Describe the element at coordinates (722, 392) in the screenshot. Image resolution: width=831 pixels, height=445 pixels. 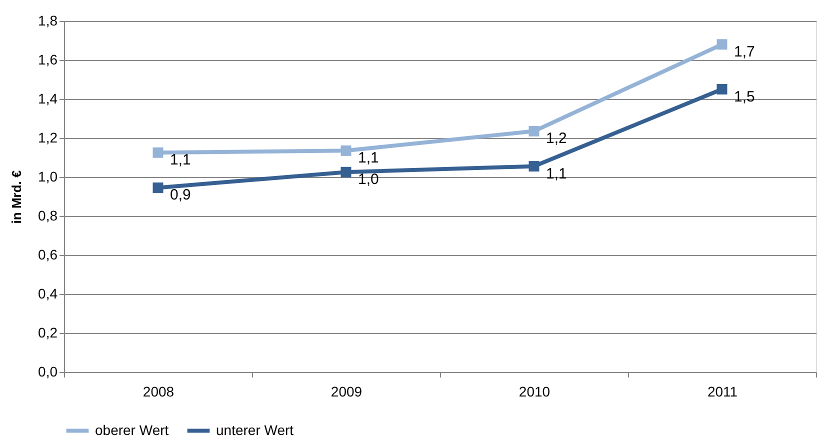
I see `x-tick-label: 2011` at that location.